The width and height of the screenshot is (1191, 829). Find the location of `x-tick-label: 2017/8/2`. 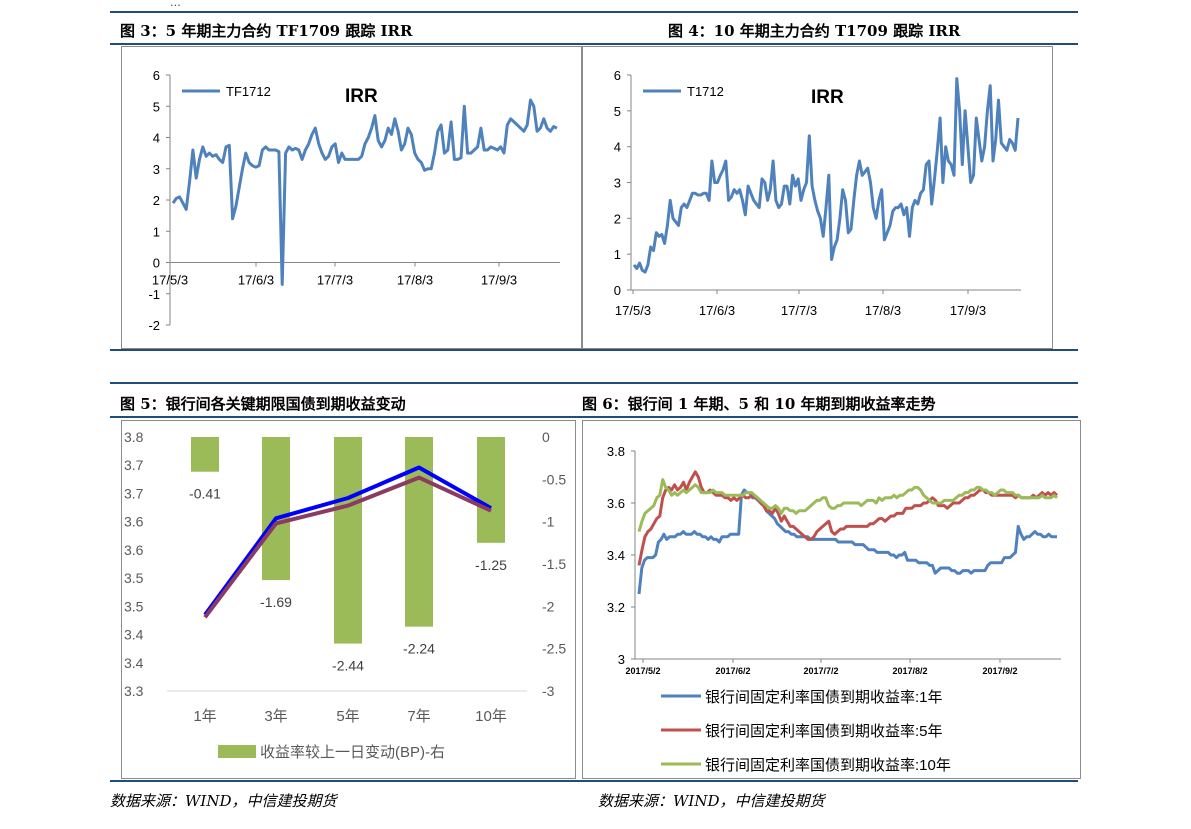

x-tick-label: 2017/8/2 is located at coordinates (909, 671).